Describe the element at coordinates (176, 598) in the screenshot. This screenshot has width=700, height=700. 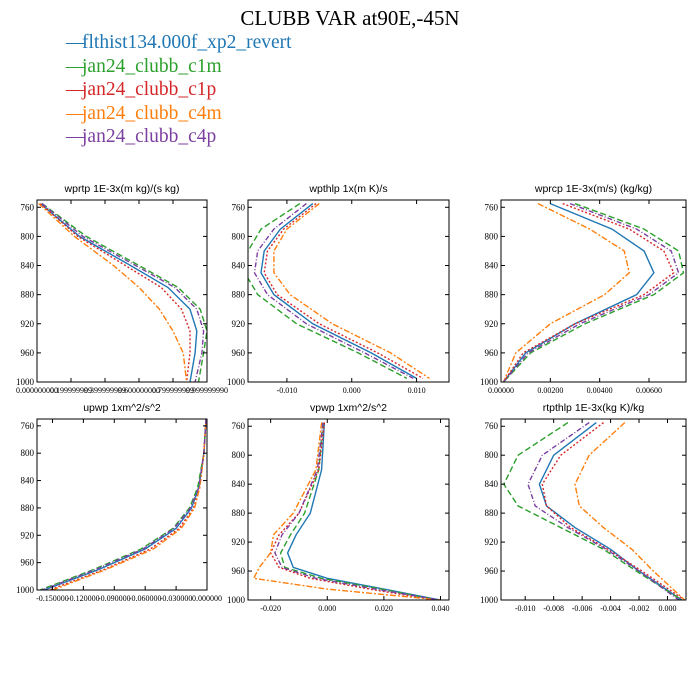
I see `x-tick-label: -0.030000` at that location.